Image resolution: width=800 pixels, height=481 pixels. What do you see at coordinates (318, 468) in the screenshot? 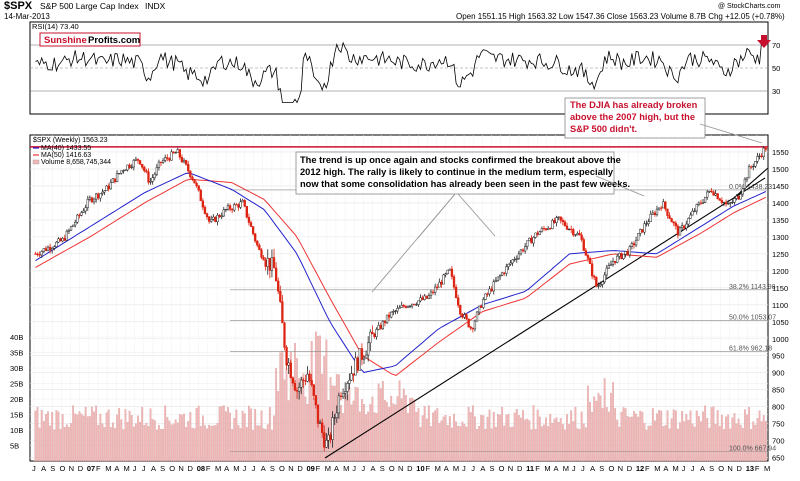
I see `x-tick-label: F` at bounding box center [318, 468].